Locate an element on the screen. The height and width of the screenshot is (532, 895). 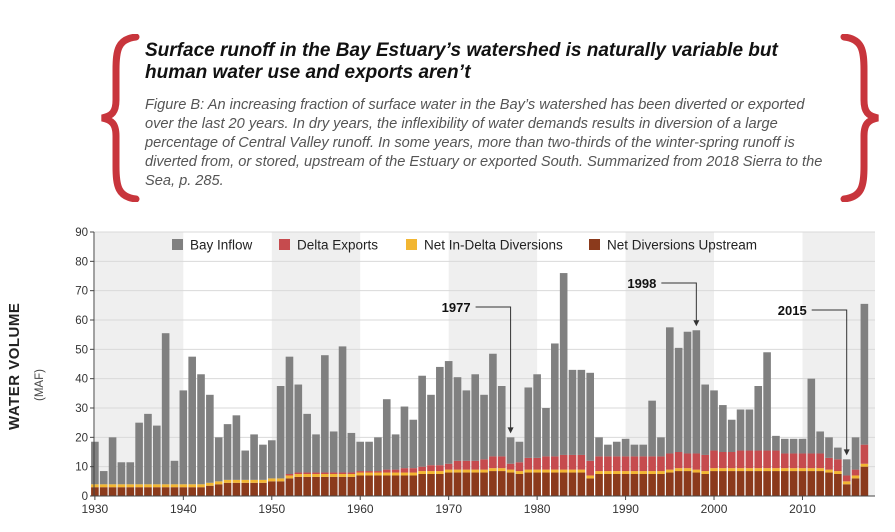
bar-net-diversions-upstream-2005 is located at coordinates (758, 483).